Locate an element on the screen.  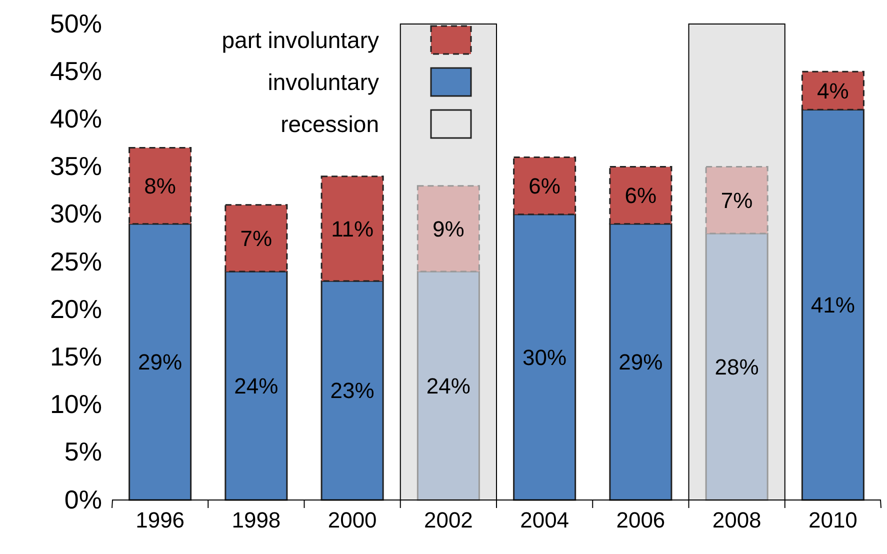
x-tick-label: 2004 is located at coordinates (545, 520).